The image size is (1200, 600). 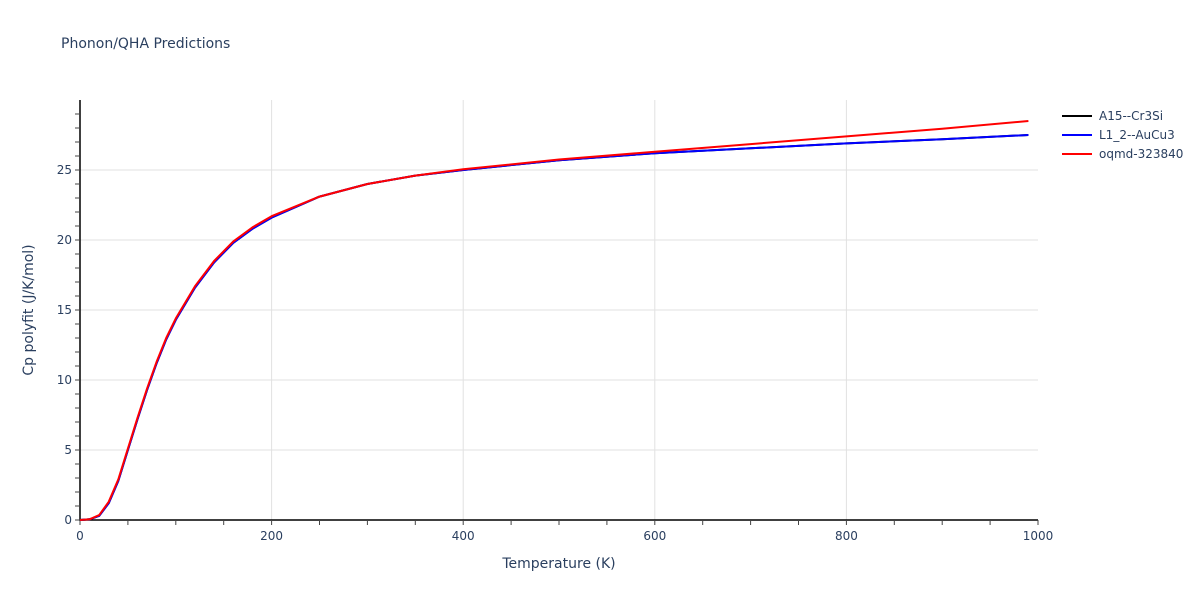 I want to click on legend: A15--Cr3Si L1_2--AuCu3 oqmd-323840, so click(x=1122, y=134).